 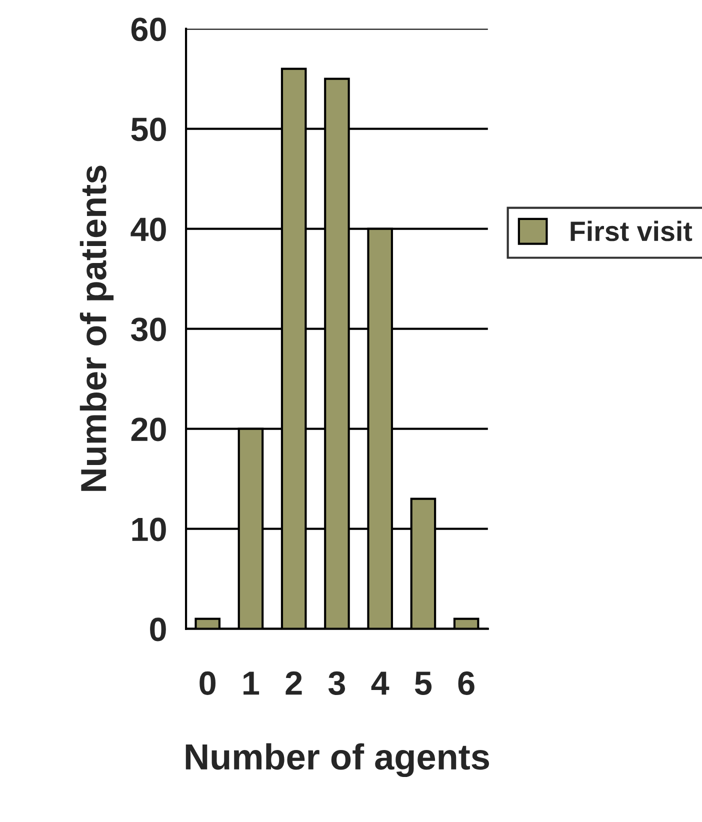 What do you see at coordinates (423, 683) in the screenshot?
I see `x-tick-label: 5` at bounding box center [423, 683].